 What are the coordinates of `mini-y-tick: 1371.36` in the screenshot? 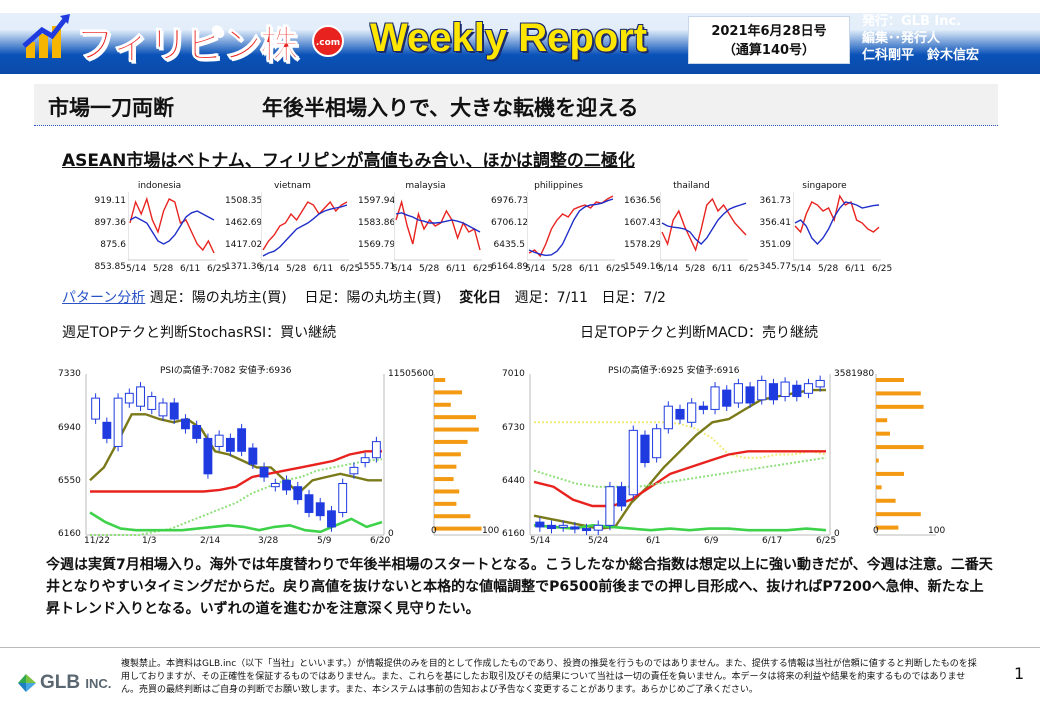 It's located at (244, 267).